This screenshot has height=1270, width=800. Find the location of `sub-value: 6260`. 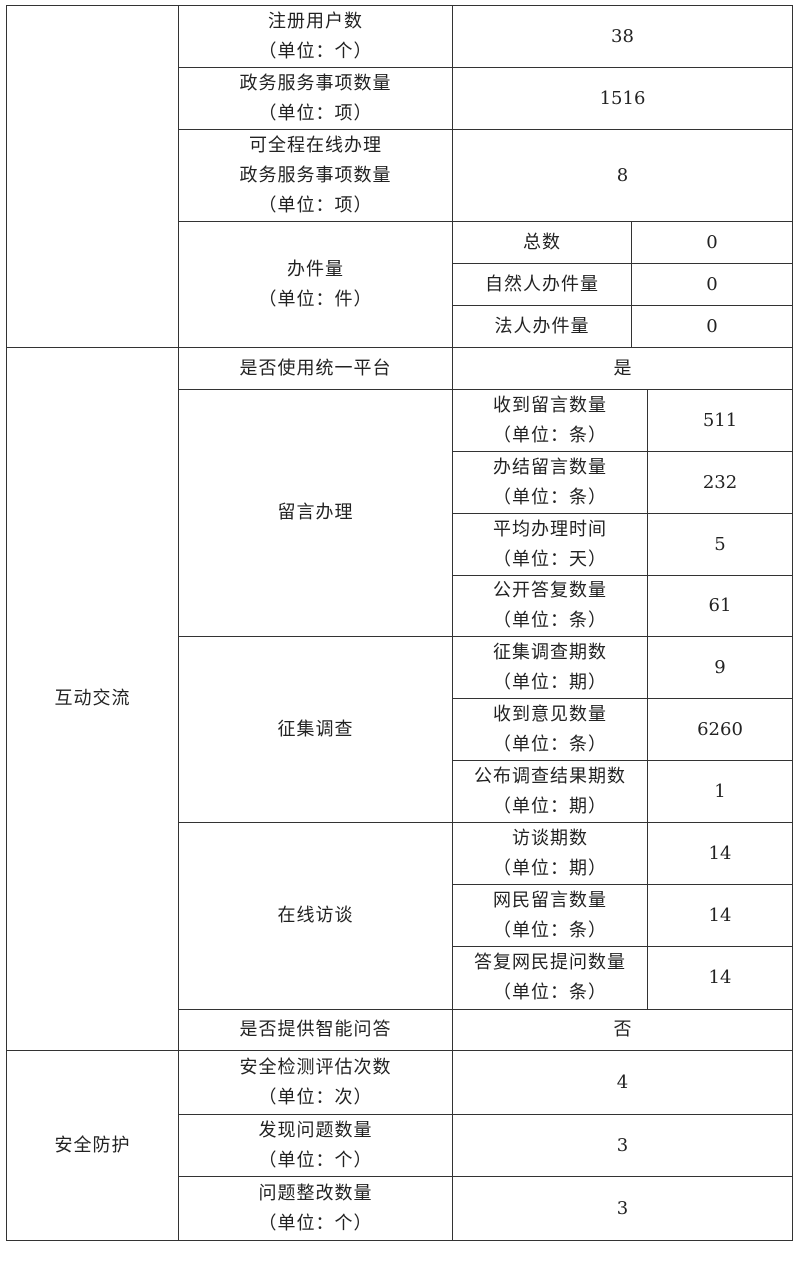

sub-value: 6260 is located at coordinates (720, 729).